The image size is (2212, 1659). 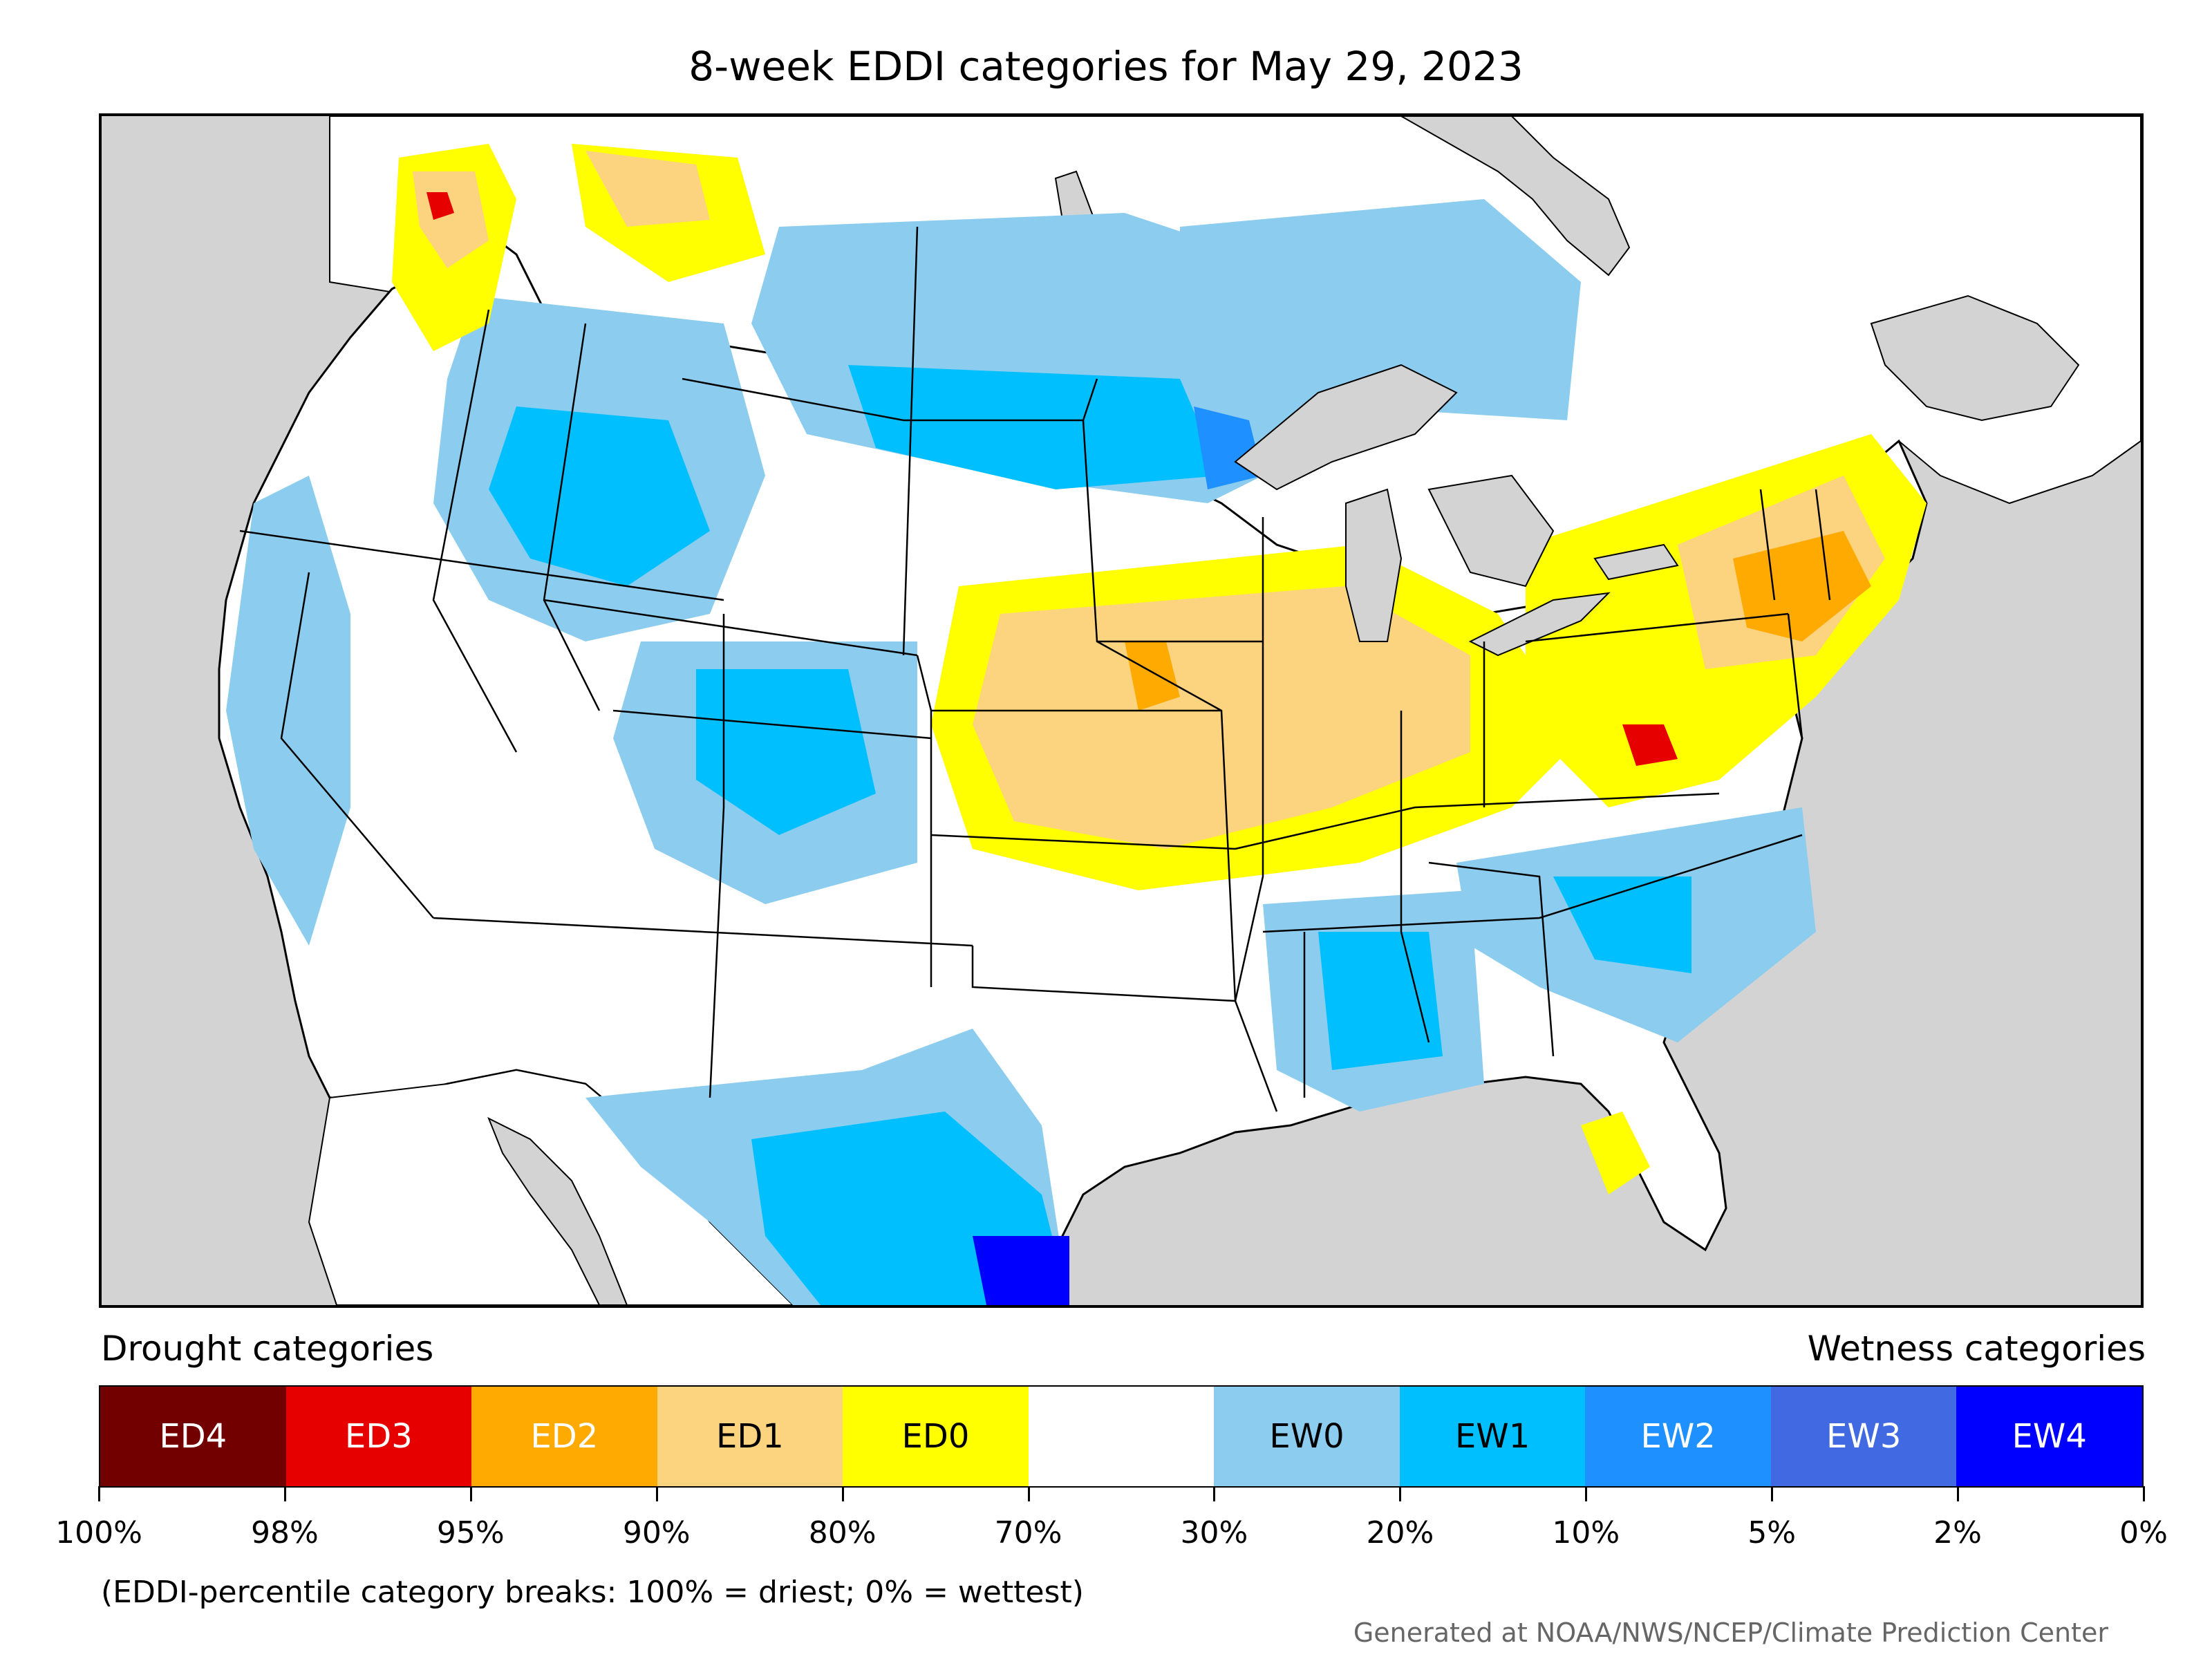 What do you see at coordinates (1106, 1527) in the screenshot?
I see `colorbar-ticks: 100% 98% 95% 90% 80% 70% 30% 20% 10% 5% 2% 0%` at bounding box center [1106, 1527].